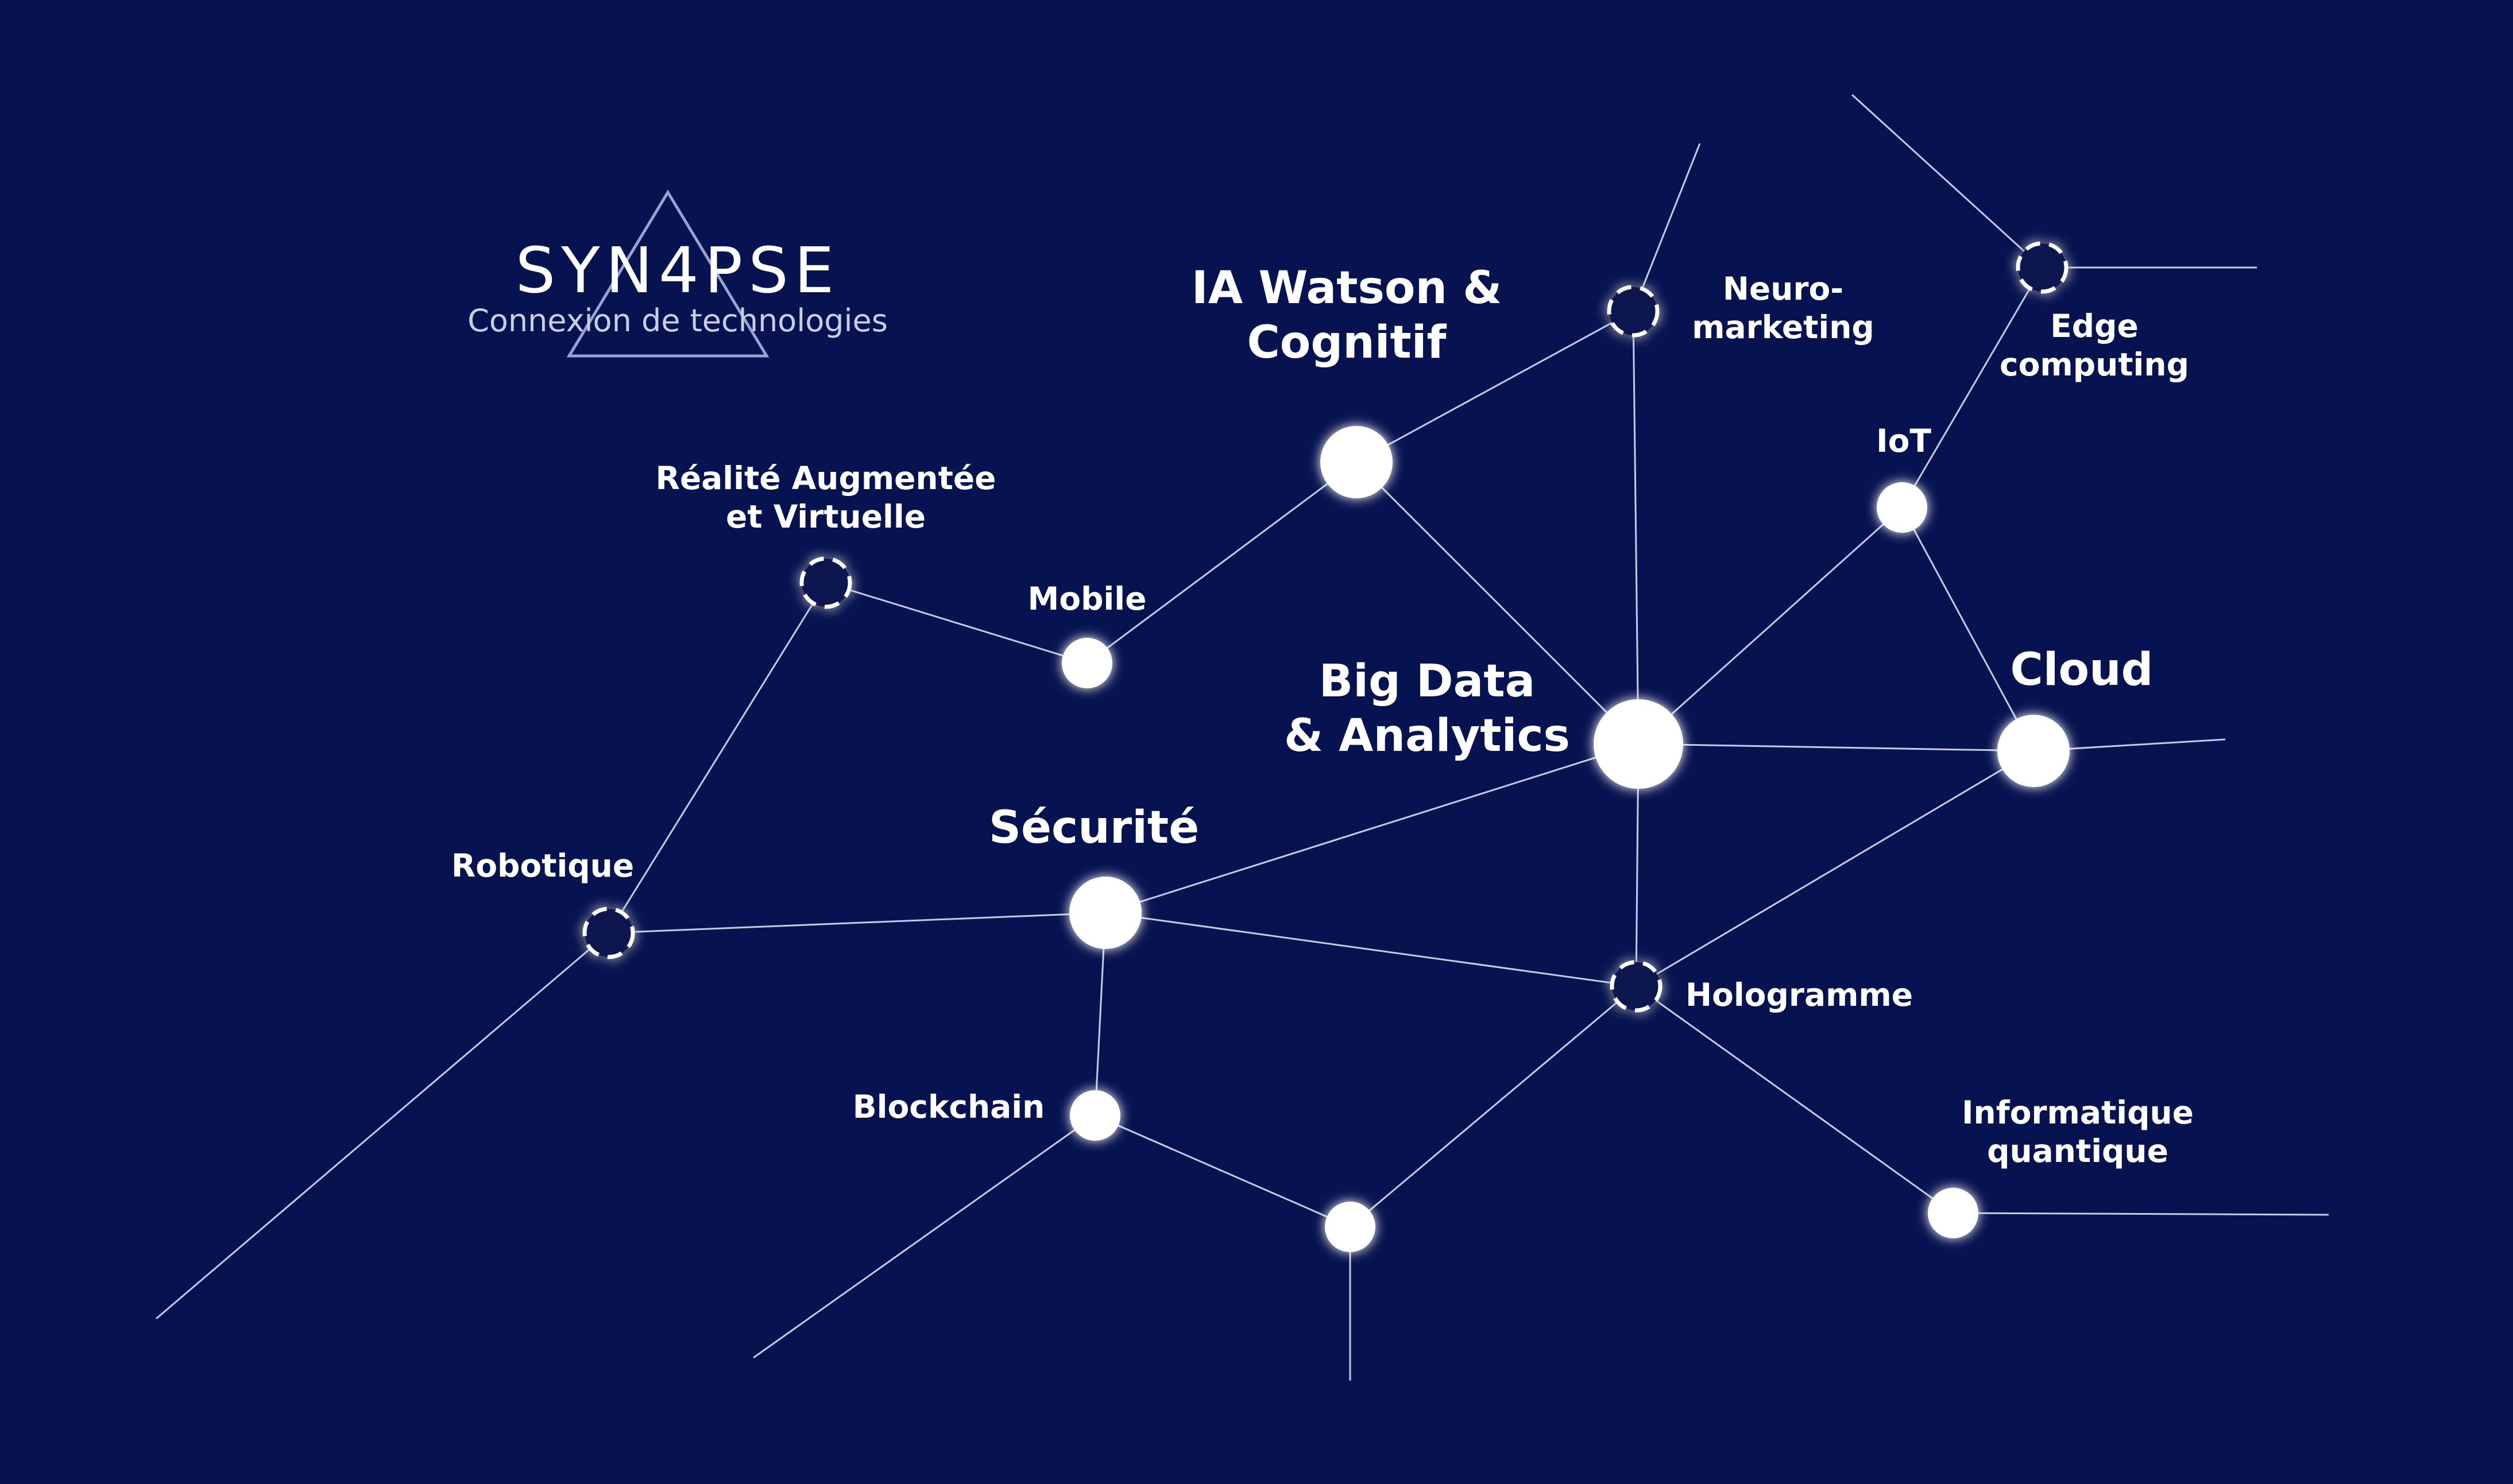  I want to click on label-ia-watson: IA Watson & Cognitif, so click(1347, 315).